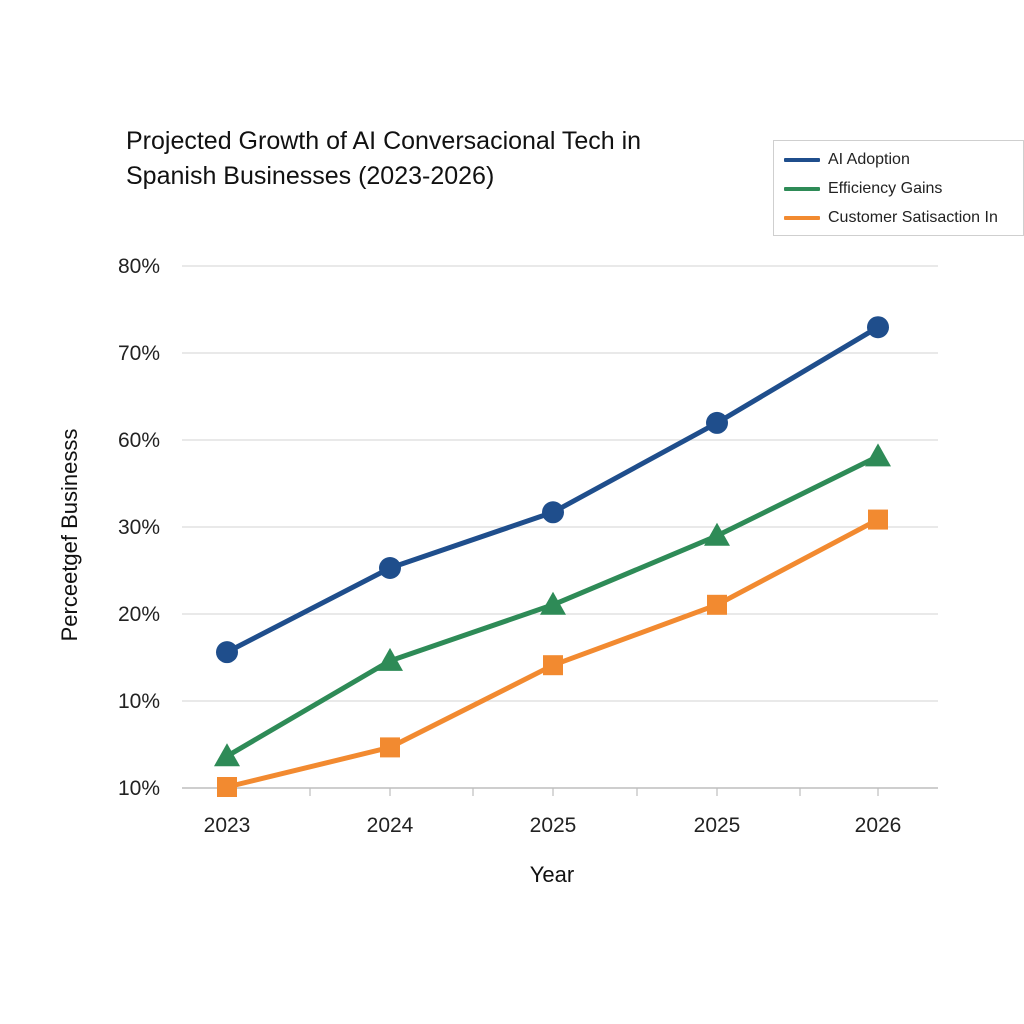 The width and height of the screenshot is (1024, 1024). I want to click on legend-swatch-ai-adoption, so click(802, 160).